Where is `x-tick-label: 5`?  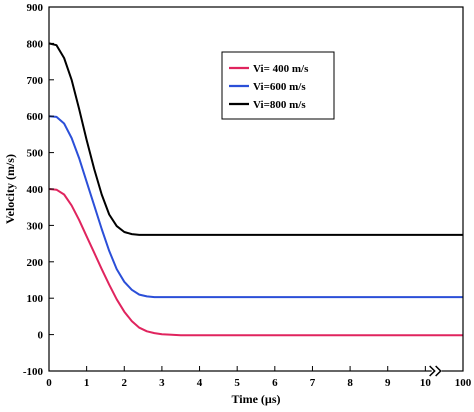
x-tick-label: 5 is located at coordinates (237, 383).